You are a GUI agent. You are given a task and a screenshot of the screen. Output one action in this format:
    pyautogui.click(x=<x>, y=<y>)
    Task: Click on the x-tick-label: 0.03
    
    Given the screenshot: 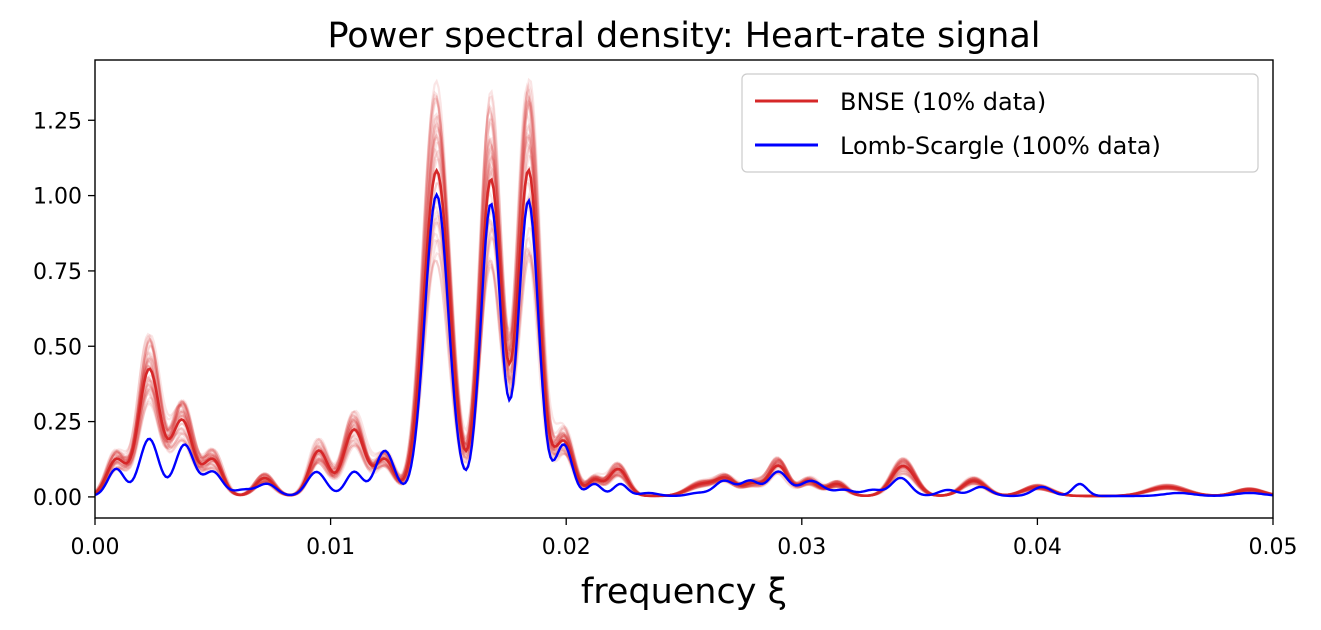 What is the action you would take?
    pyautogui.click(x=801, y=547)
    